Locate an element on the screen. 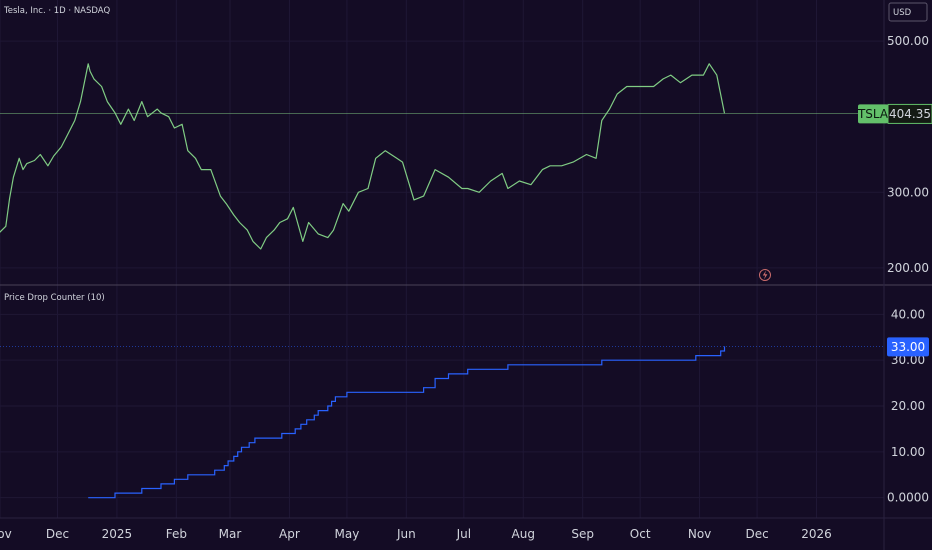 The image size is (932, 550). y-tick-label: 0.0000 is located at coordinates (908, 498).